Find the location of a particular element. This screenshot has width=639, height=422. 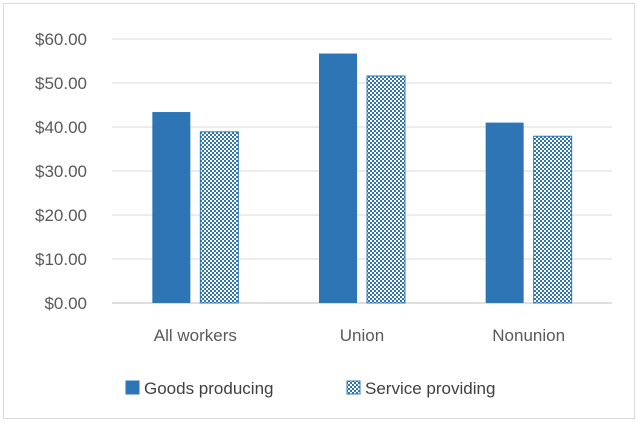

y-tick-label: $40.00 is located at coordinates (61, 127).